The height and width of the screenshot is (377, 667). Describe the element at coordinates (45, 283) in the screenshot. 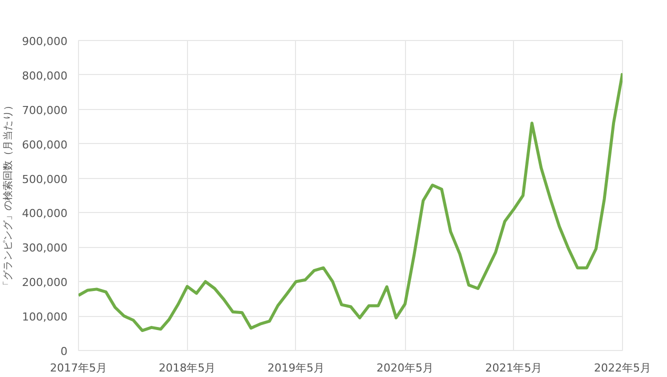

I see `y-tick-label: 200,000` at that location.